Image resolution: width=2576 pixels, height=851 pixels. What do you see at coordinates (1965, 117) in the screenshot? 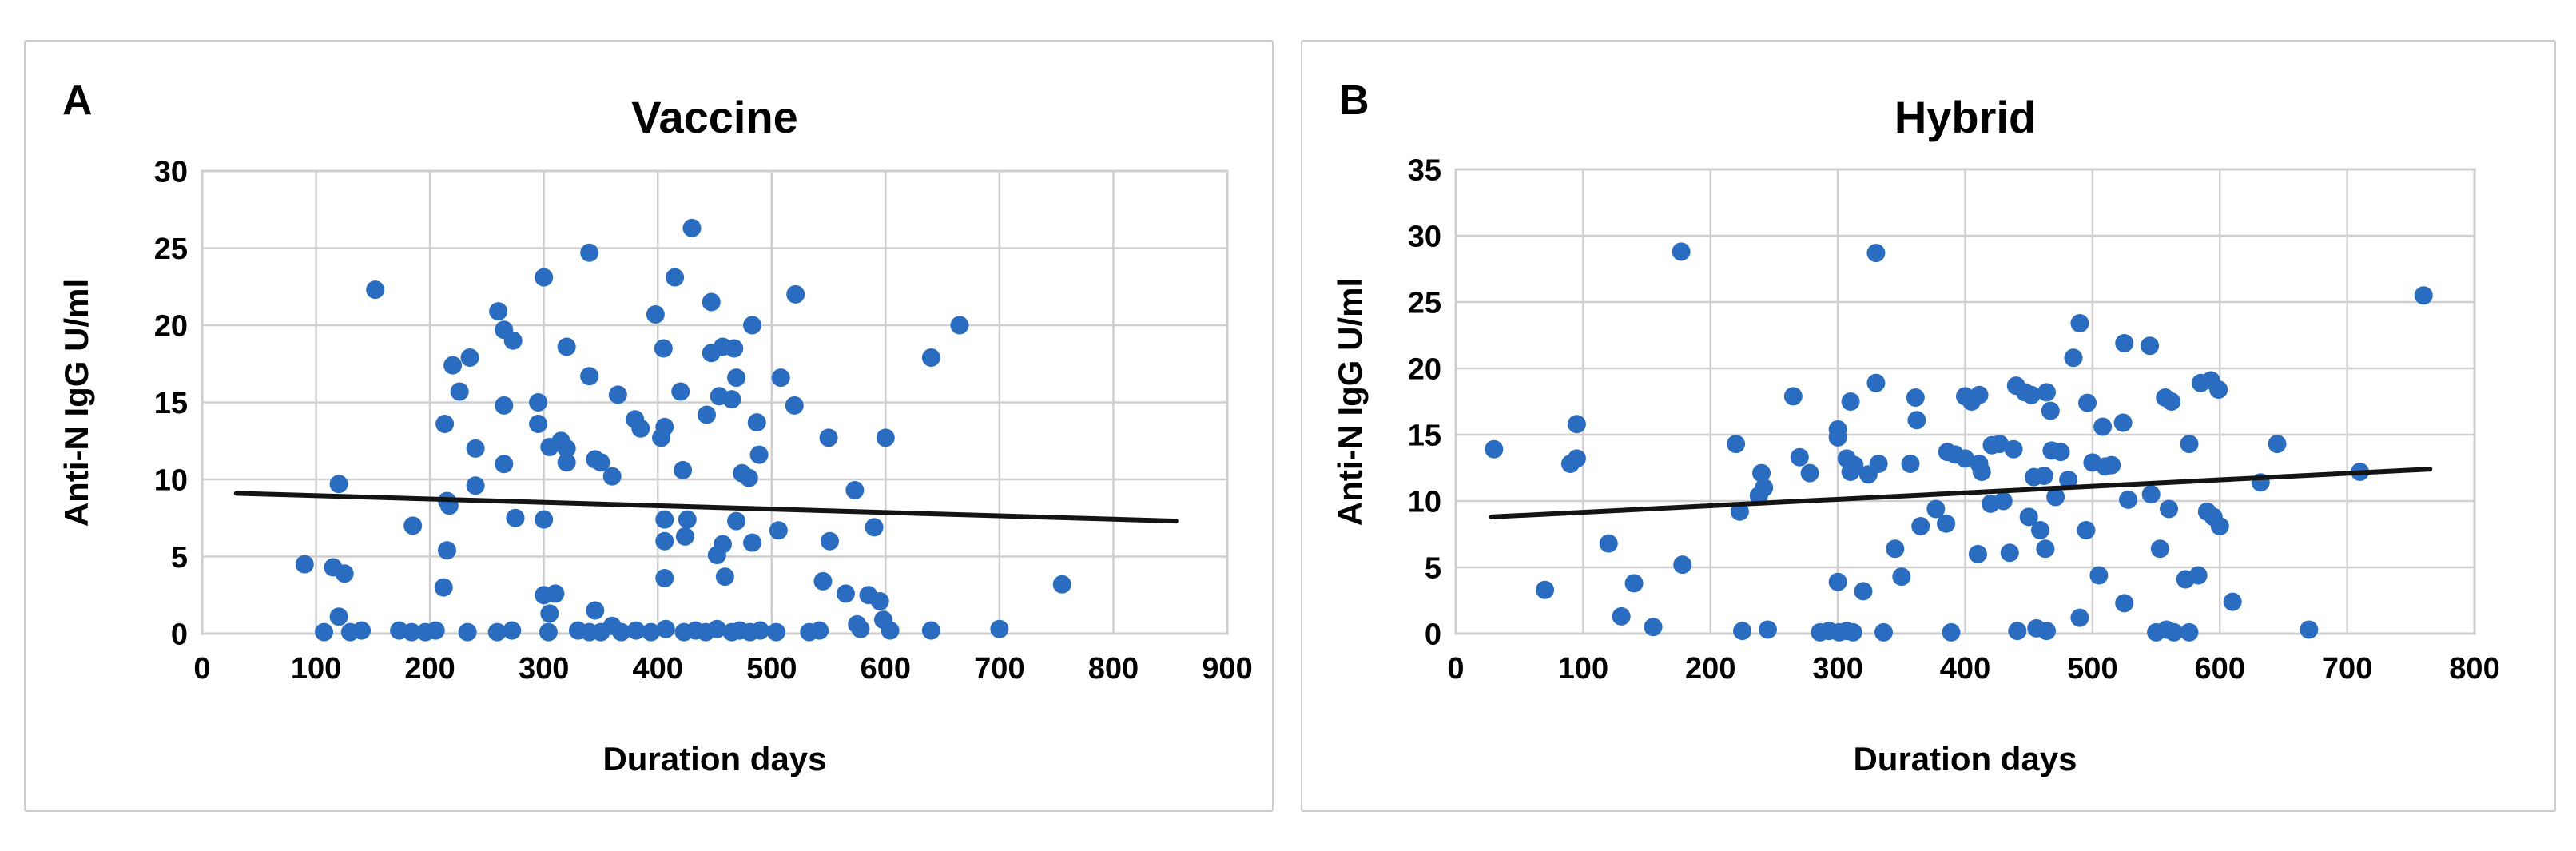
I see `hybrid-chart-title: Hybrid` at bounding box center [1965, 117].